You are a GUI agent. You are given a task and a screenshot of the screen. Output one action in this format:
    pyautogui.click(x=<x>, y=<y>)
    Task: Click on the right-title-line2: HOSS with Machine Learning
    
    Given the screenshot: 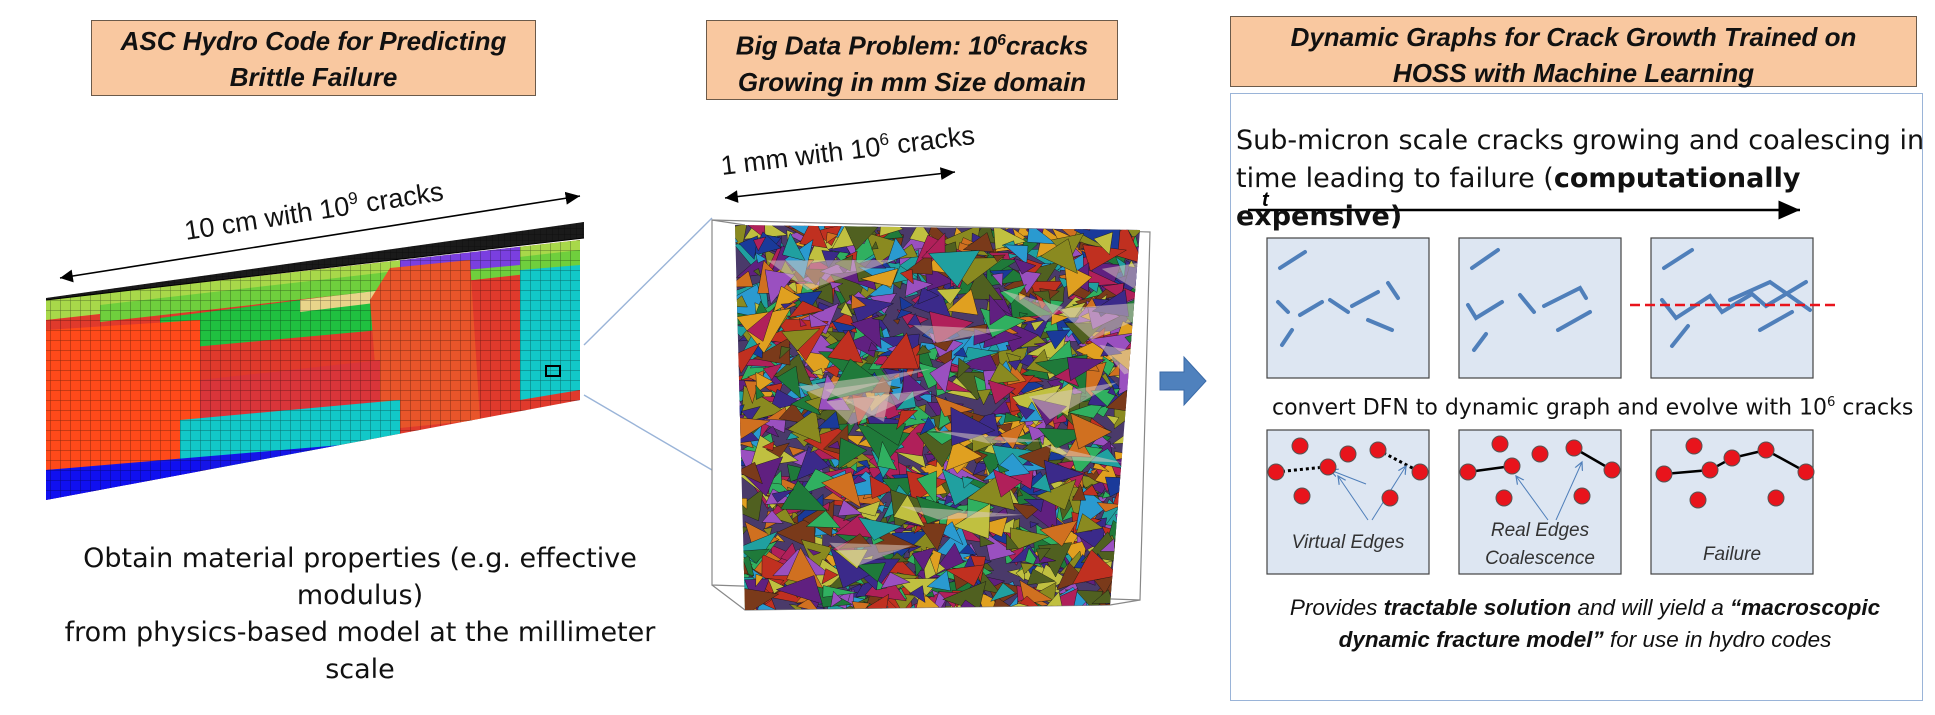 What is the action you would take?
    pyautogui.click(x=1573, y=73)
    